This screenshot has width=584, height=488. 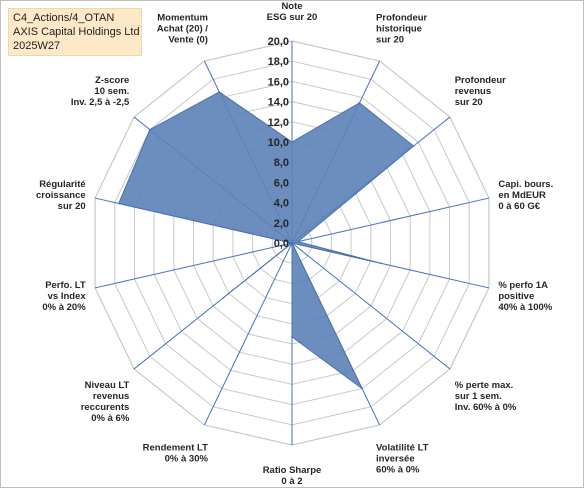 I want to click on tick-label-2: 4,0, so click(x=281, y=204).